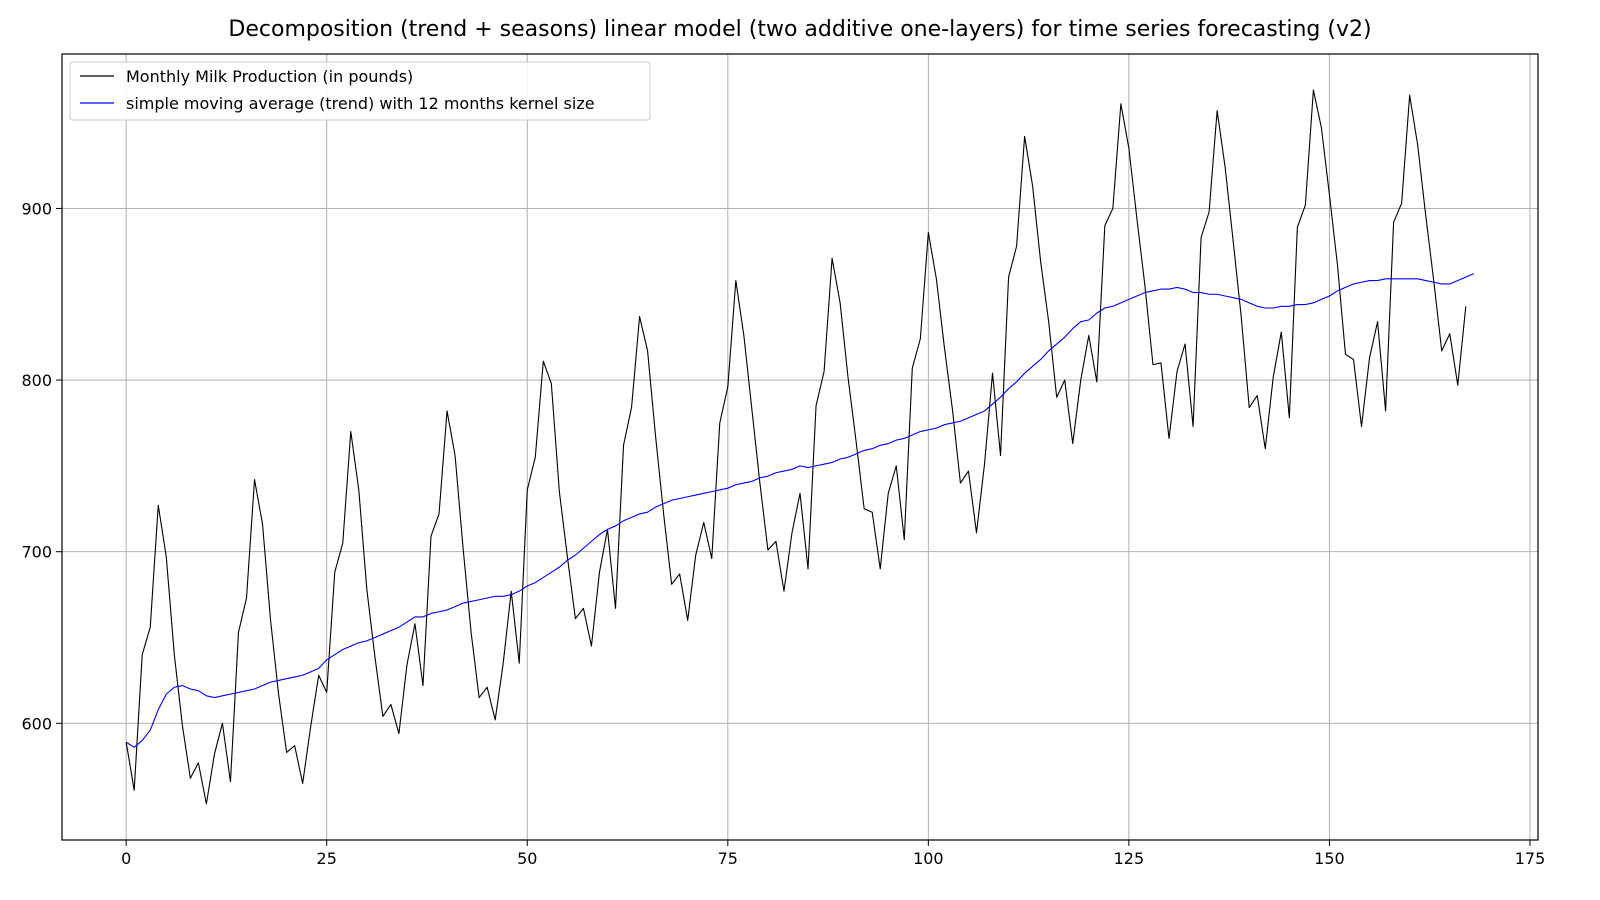 Image resolution: width=1600 pixels, height=900 pixels. What do you see at coordinates (928, 858) in the screenshot?
I see `x-tick-label: 100` at bounding box center [928, 858].